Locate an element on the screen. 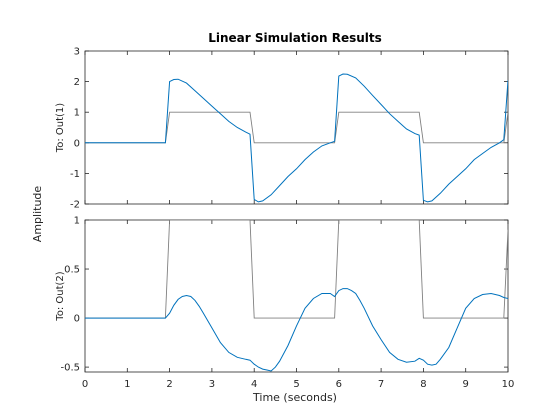 The height and width of the screenshot is (420, 560). panel-y-label: To: Out(2) is located at coordinates (60, 296).